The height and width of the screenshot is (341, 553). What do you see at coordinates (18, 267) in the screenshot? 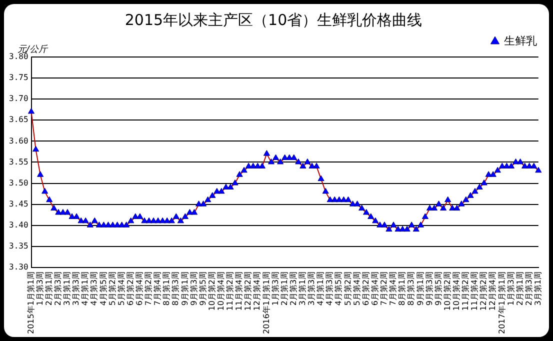
I see `y-tick-label: 3.30` at bounding box center [18, 267].